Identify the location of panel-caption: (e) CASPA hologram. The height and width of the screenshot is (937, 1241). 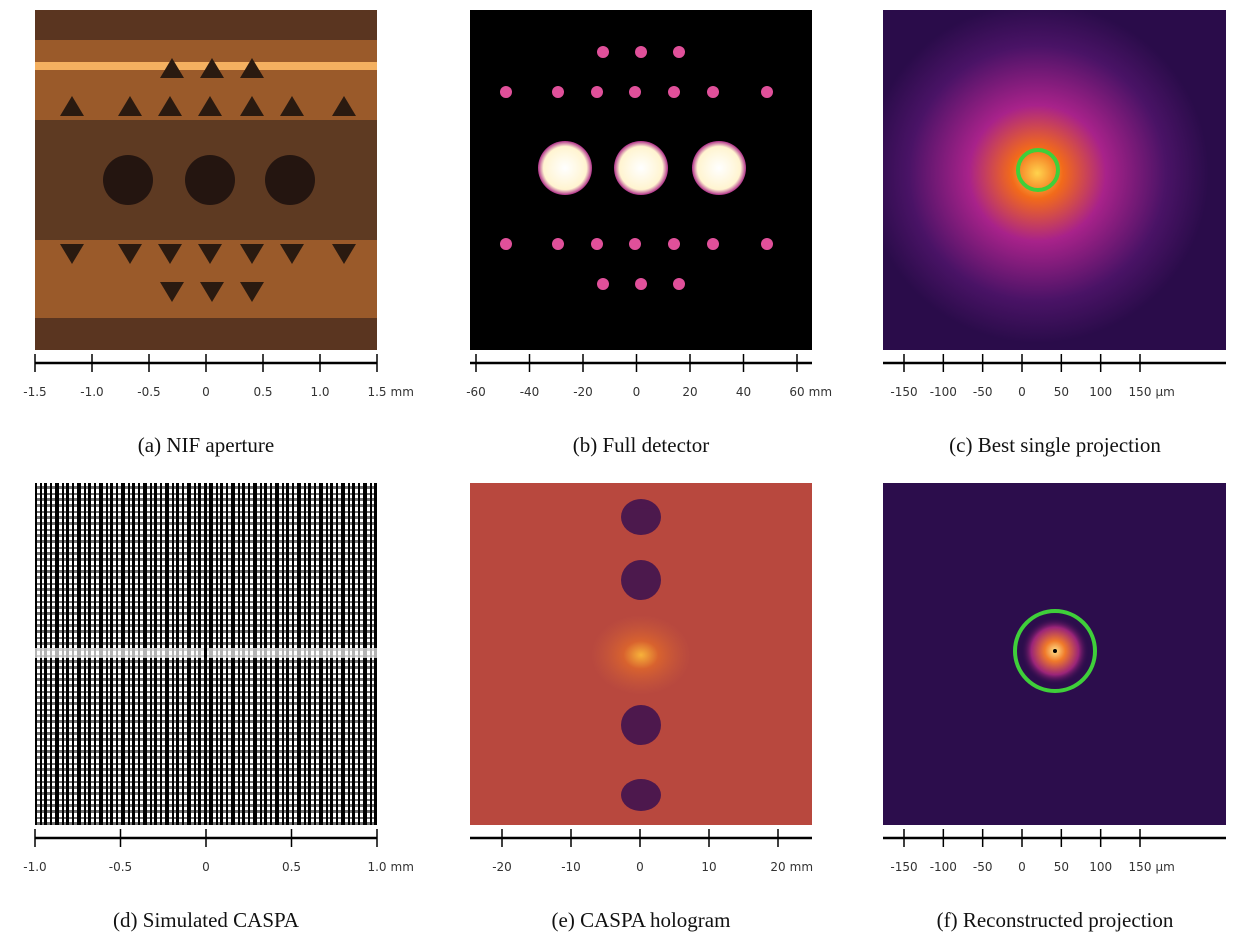
(641, 920).